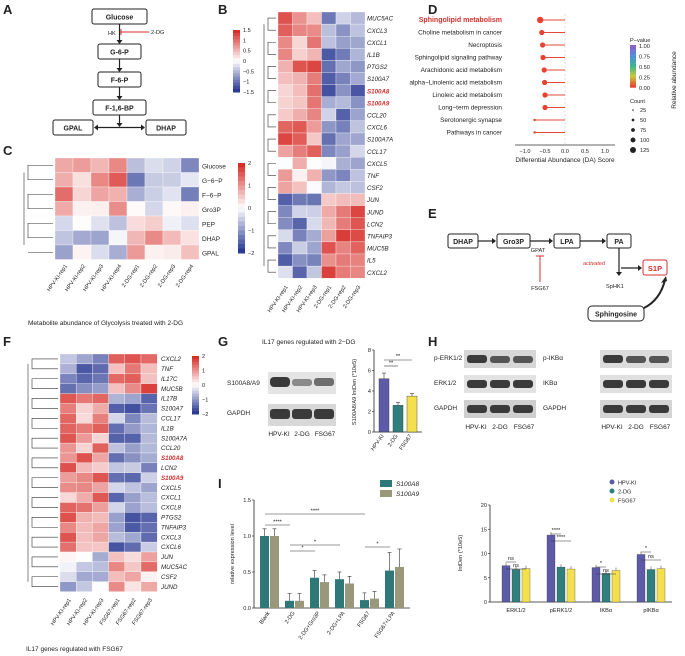 This screenshot has width=685, height=656. What do you see at coordinates (172, 458) in the screenshot?
I see `row-label: S100A8` at bounding box center [172, 458].